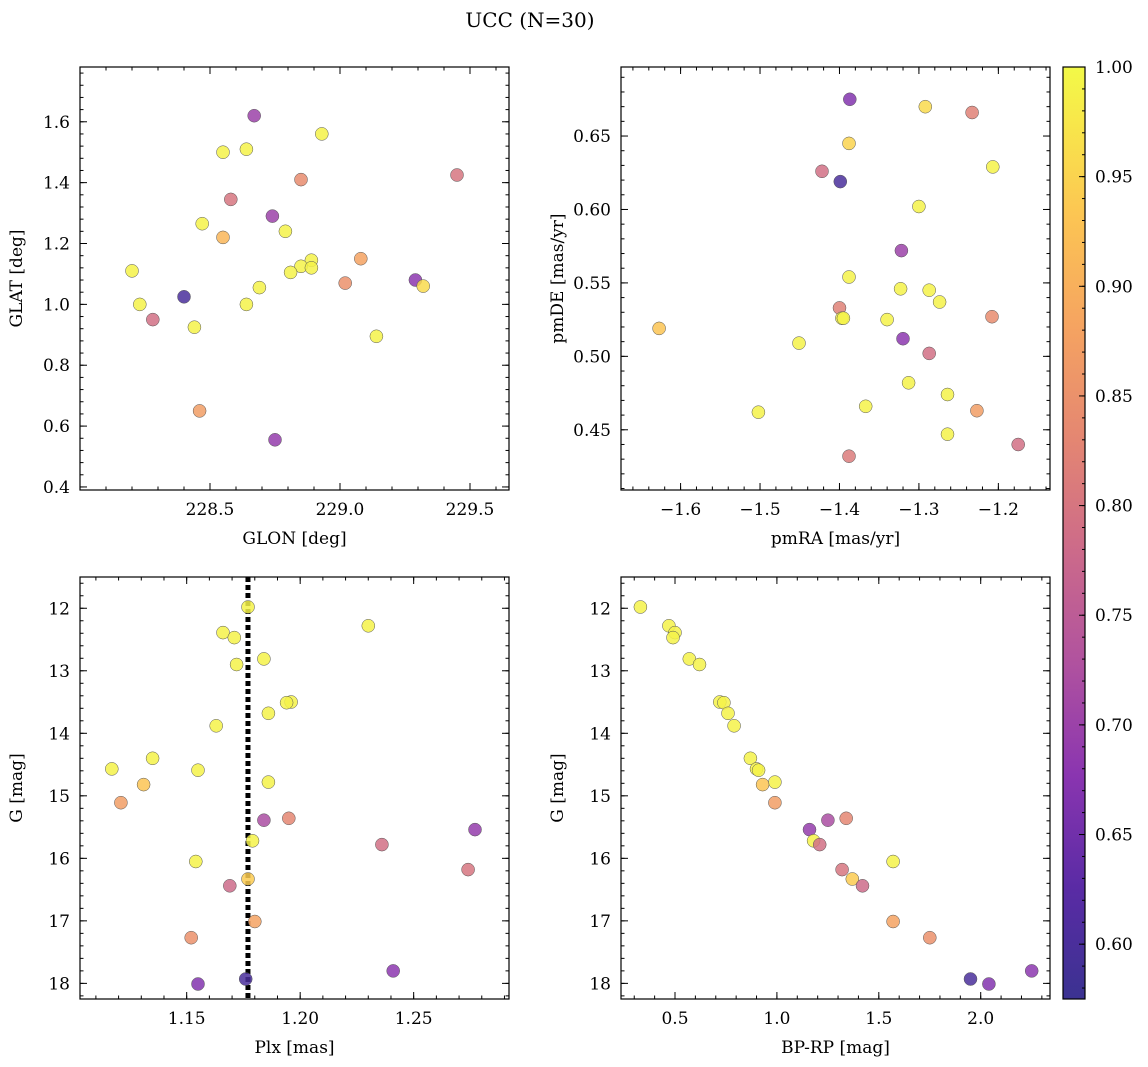 This screenshot has width=1148, height=1067. I want to click on y-tick-label: 16, so click(600, 859).